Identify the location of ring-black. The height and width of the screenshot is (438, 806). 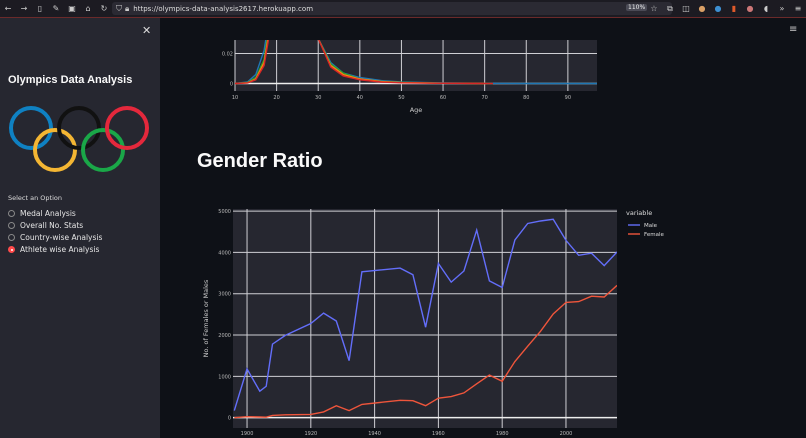
(79, 128).